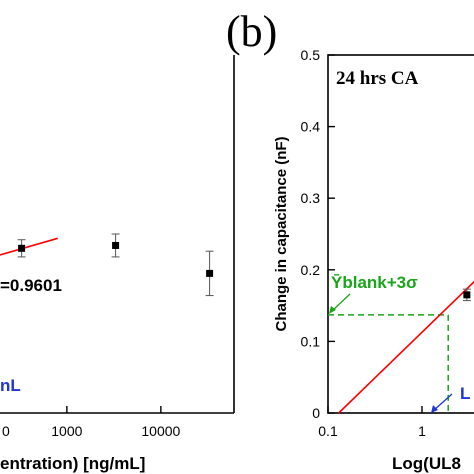  What do you see at coordinates (107, 265) in the screenshot?
I see `left-series` at bounding box center [107, 265].